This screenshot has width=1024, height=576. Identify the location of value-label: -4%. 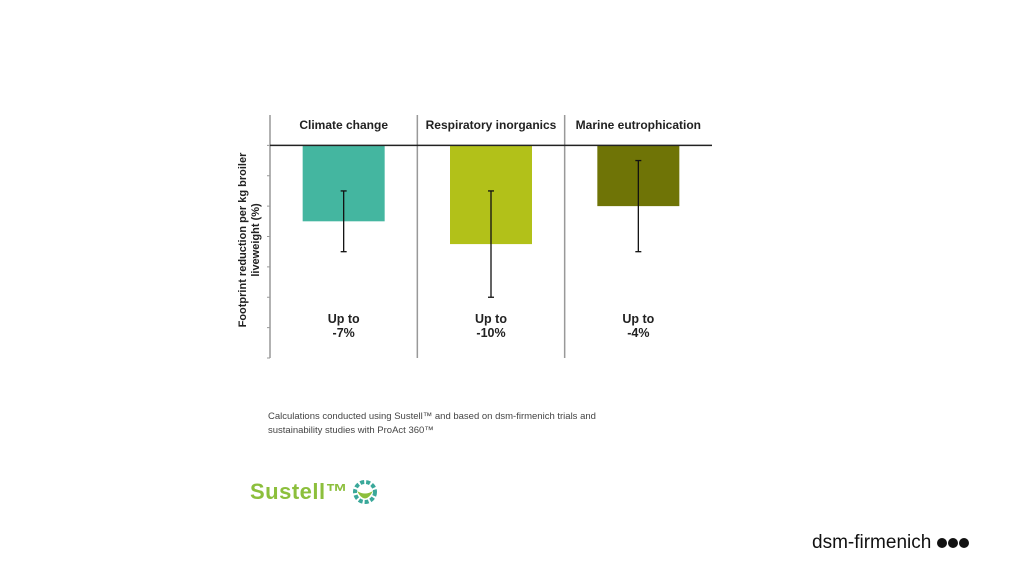
(638, 333).